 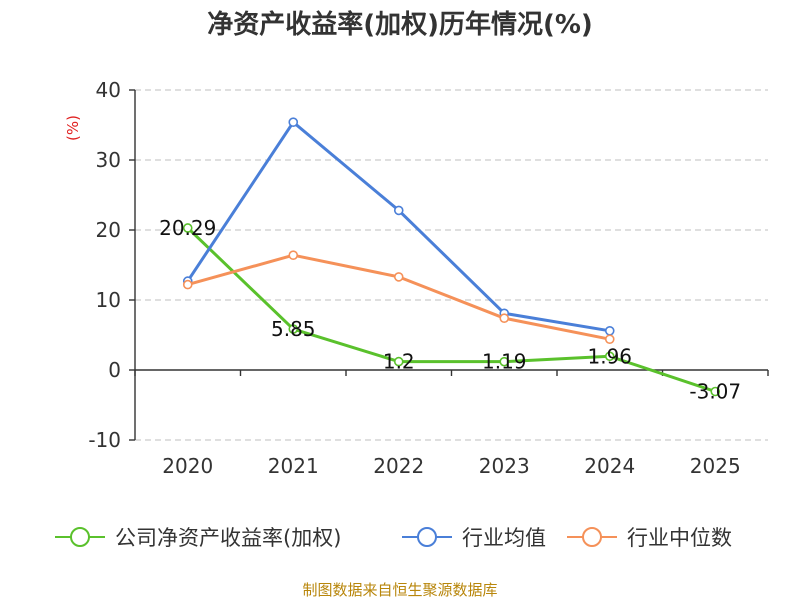 I want to click on source-note: 制图数据来自恒生聚源数据库, so click(x=399, y=590).